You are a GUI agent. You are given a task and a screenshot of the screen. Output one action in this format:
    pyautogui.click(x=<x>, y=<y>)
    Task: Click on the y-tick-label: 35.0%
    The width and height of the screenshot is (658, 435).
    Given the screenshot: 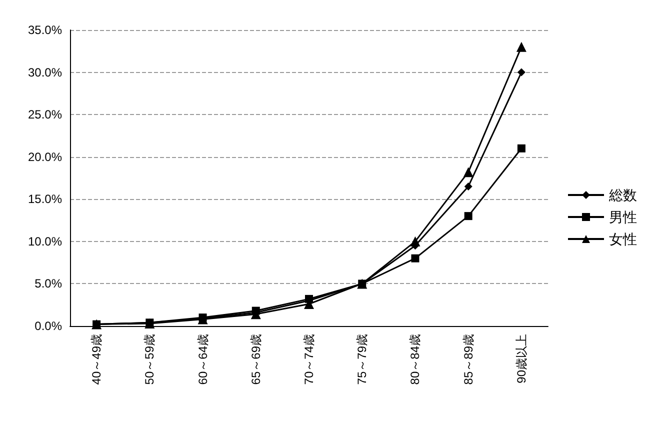 What is the action you would take?
    pyautogui.click(x=45, y=30)
    